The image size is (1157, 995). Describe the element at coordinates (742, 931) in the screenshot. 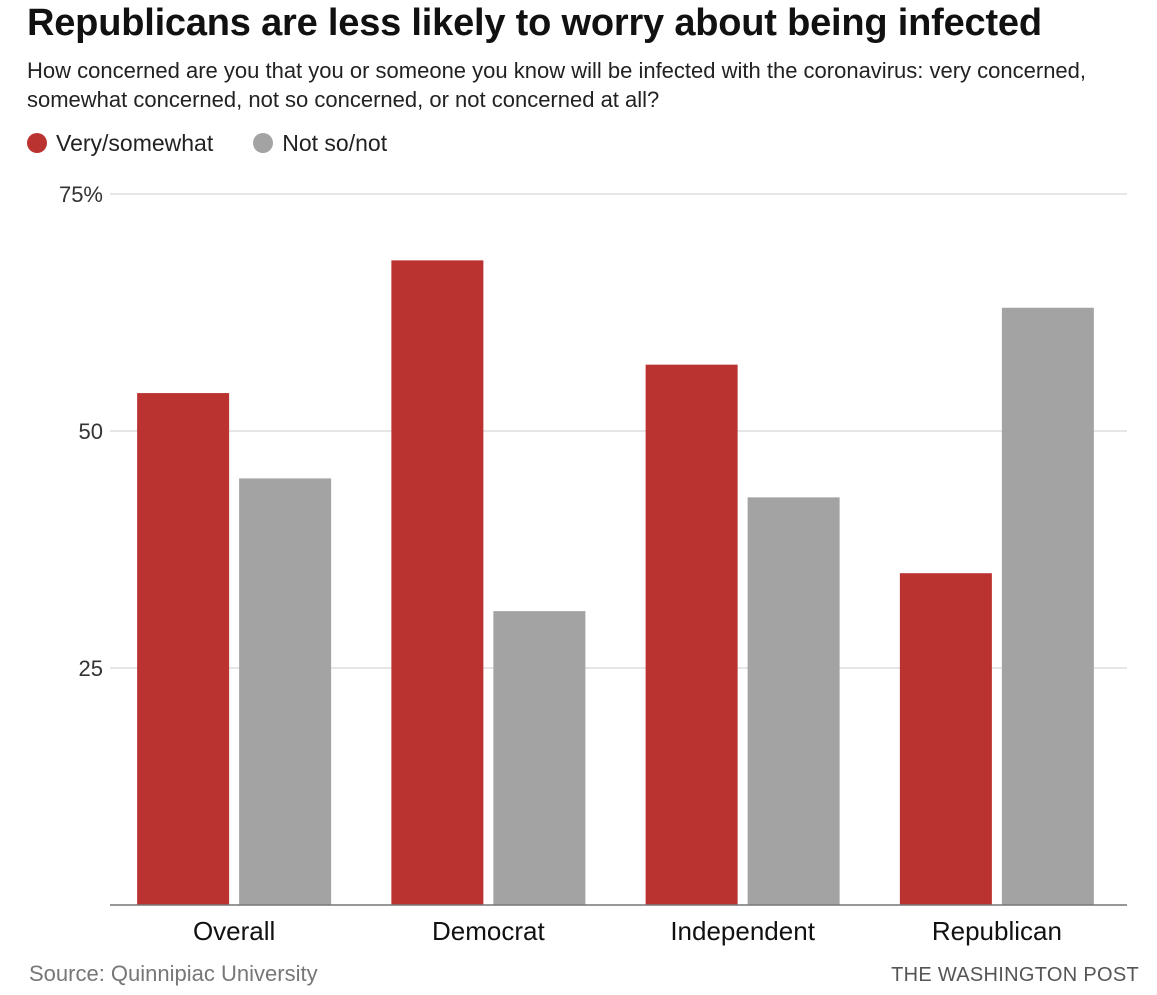

I see `x-tick-label-independent: Independent` at that location.